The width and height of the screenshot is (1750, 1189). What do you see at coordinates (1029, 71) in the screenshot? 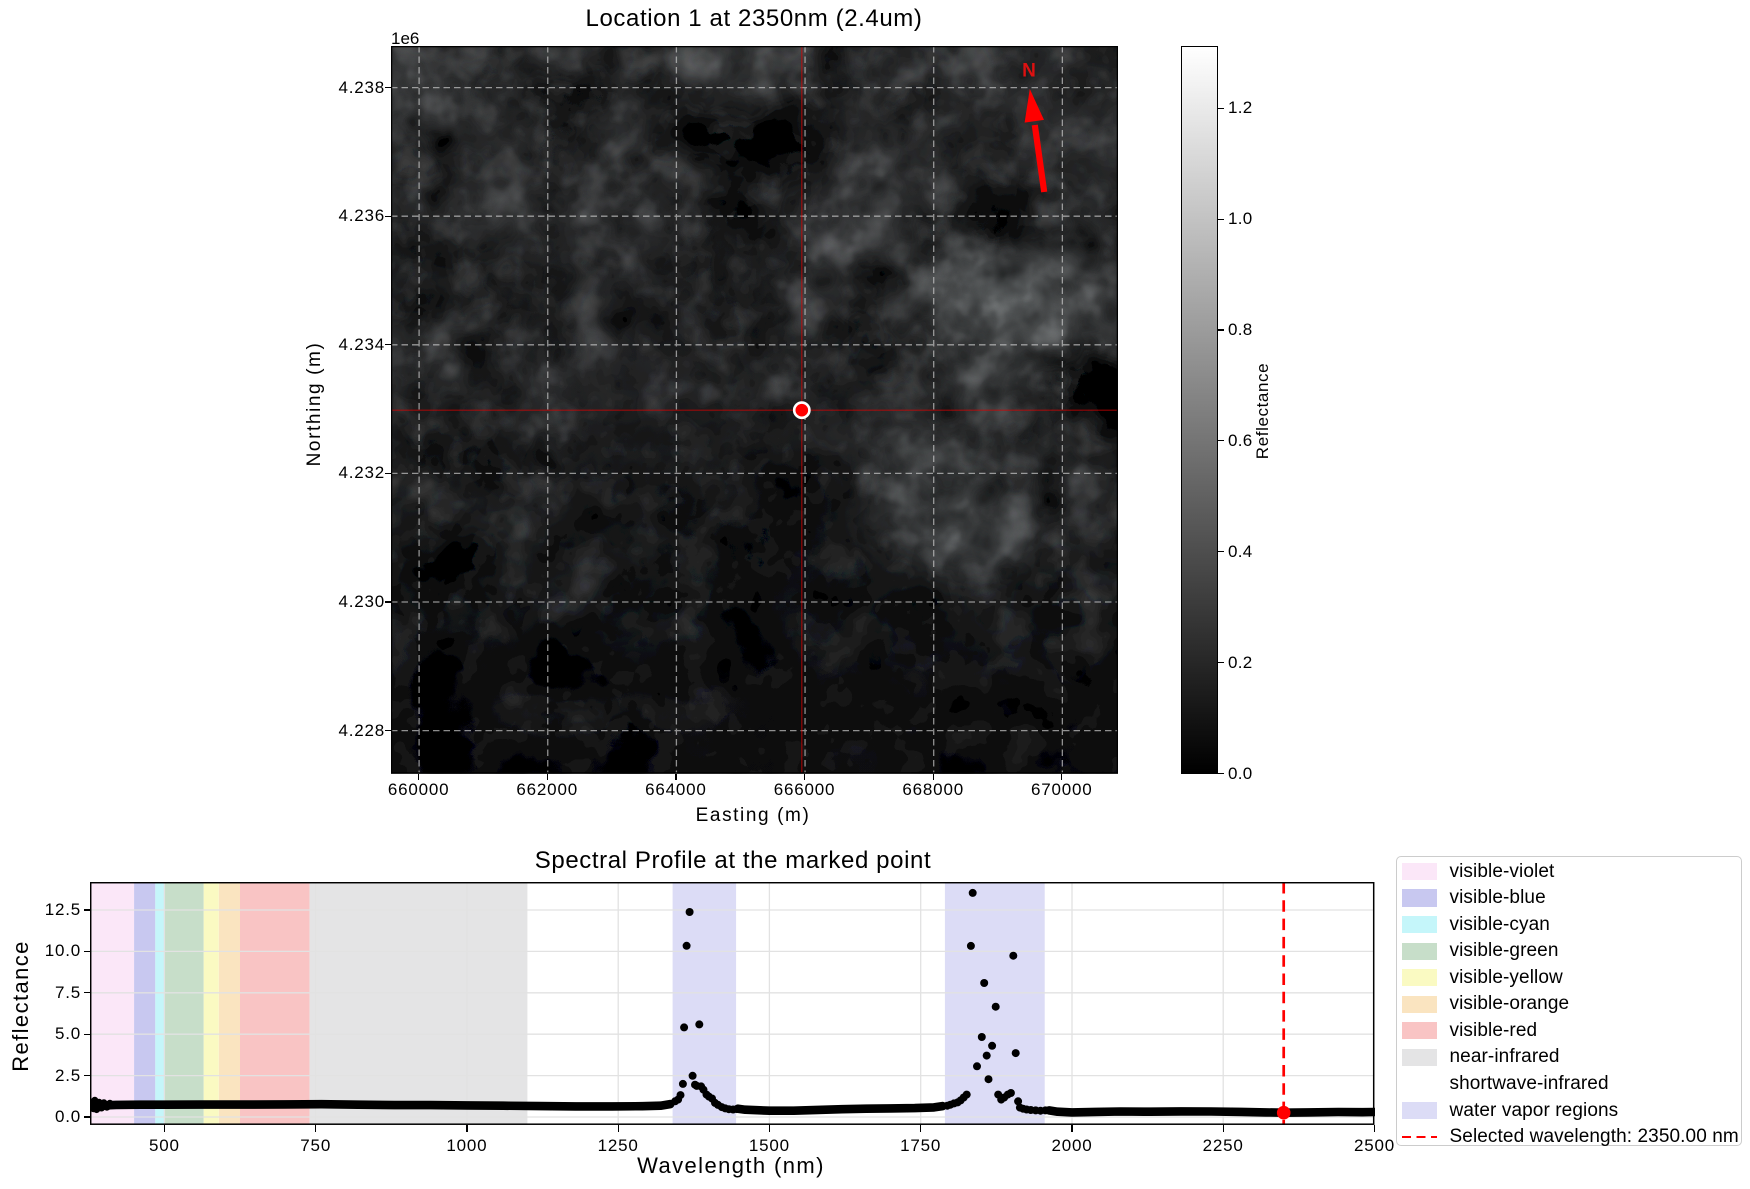
I see `svg-text: N` at bounding box center [1029, 71].